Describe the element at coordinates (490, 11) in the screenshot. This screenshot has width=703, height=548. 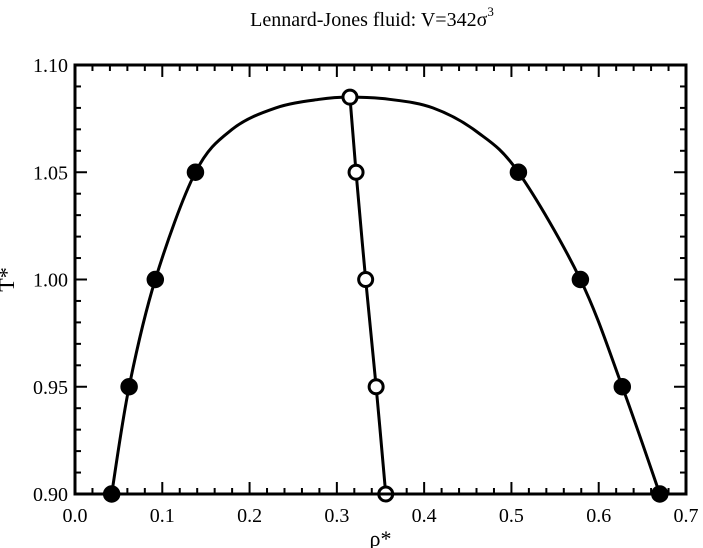
I see `chart-title-superscript: 3` at that location.